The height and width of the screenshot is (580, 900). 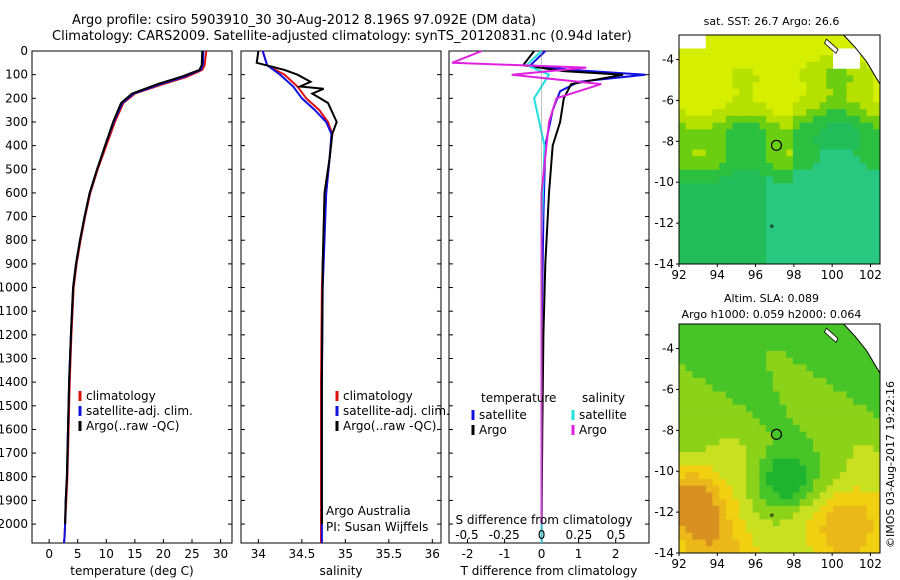 What do you see at coordinates (16, 75) in the screenshot?
I see `depth-tick-label: 100` at bounding box center [16, 75].